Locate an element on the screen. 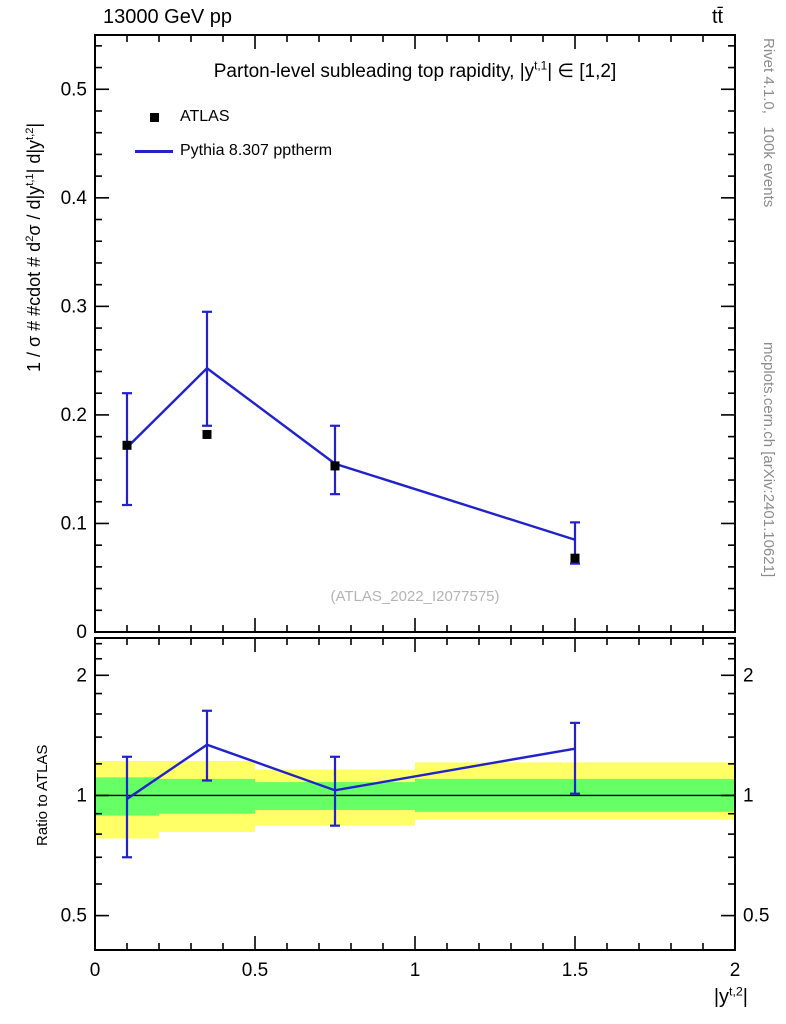  atlas-square-marker-icon is located at coordinates (154, 117).